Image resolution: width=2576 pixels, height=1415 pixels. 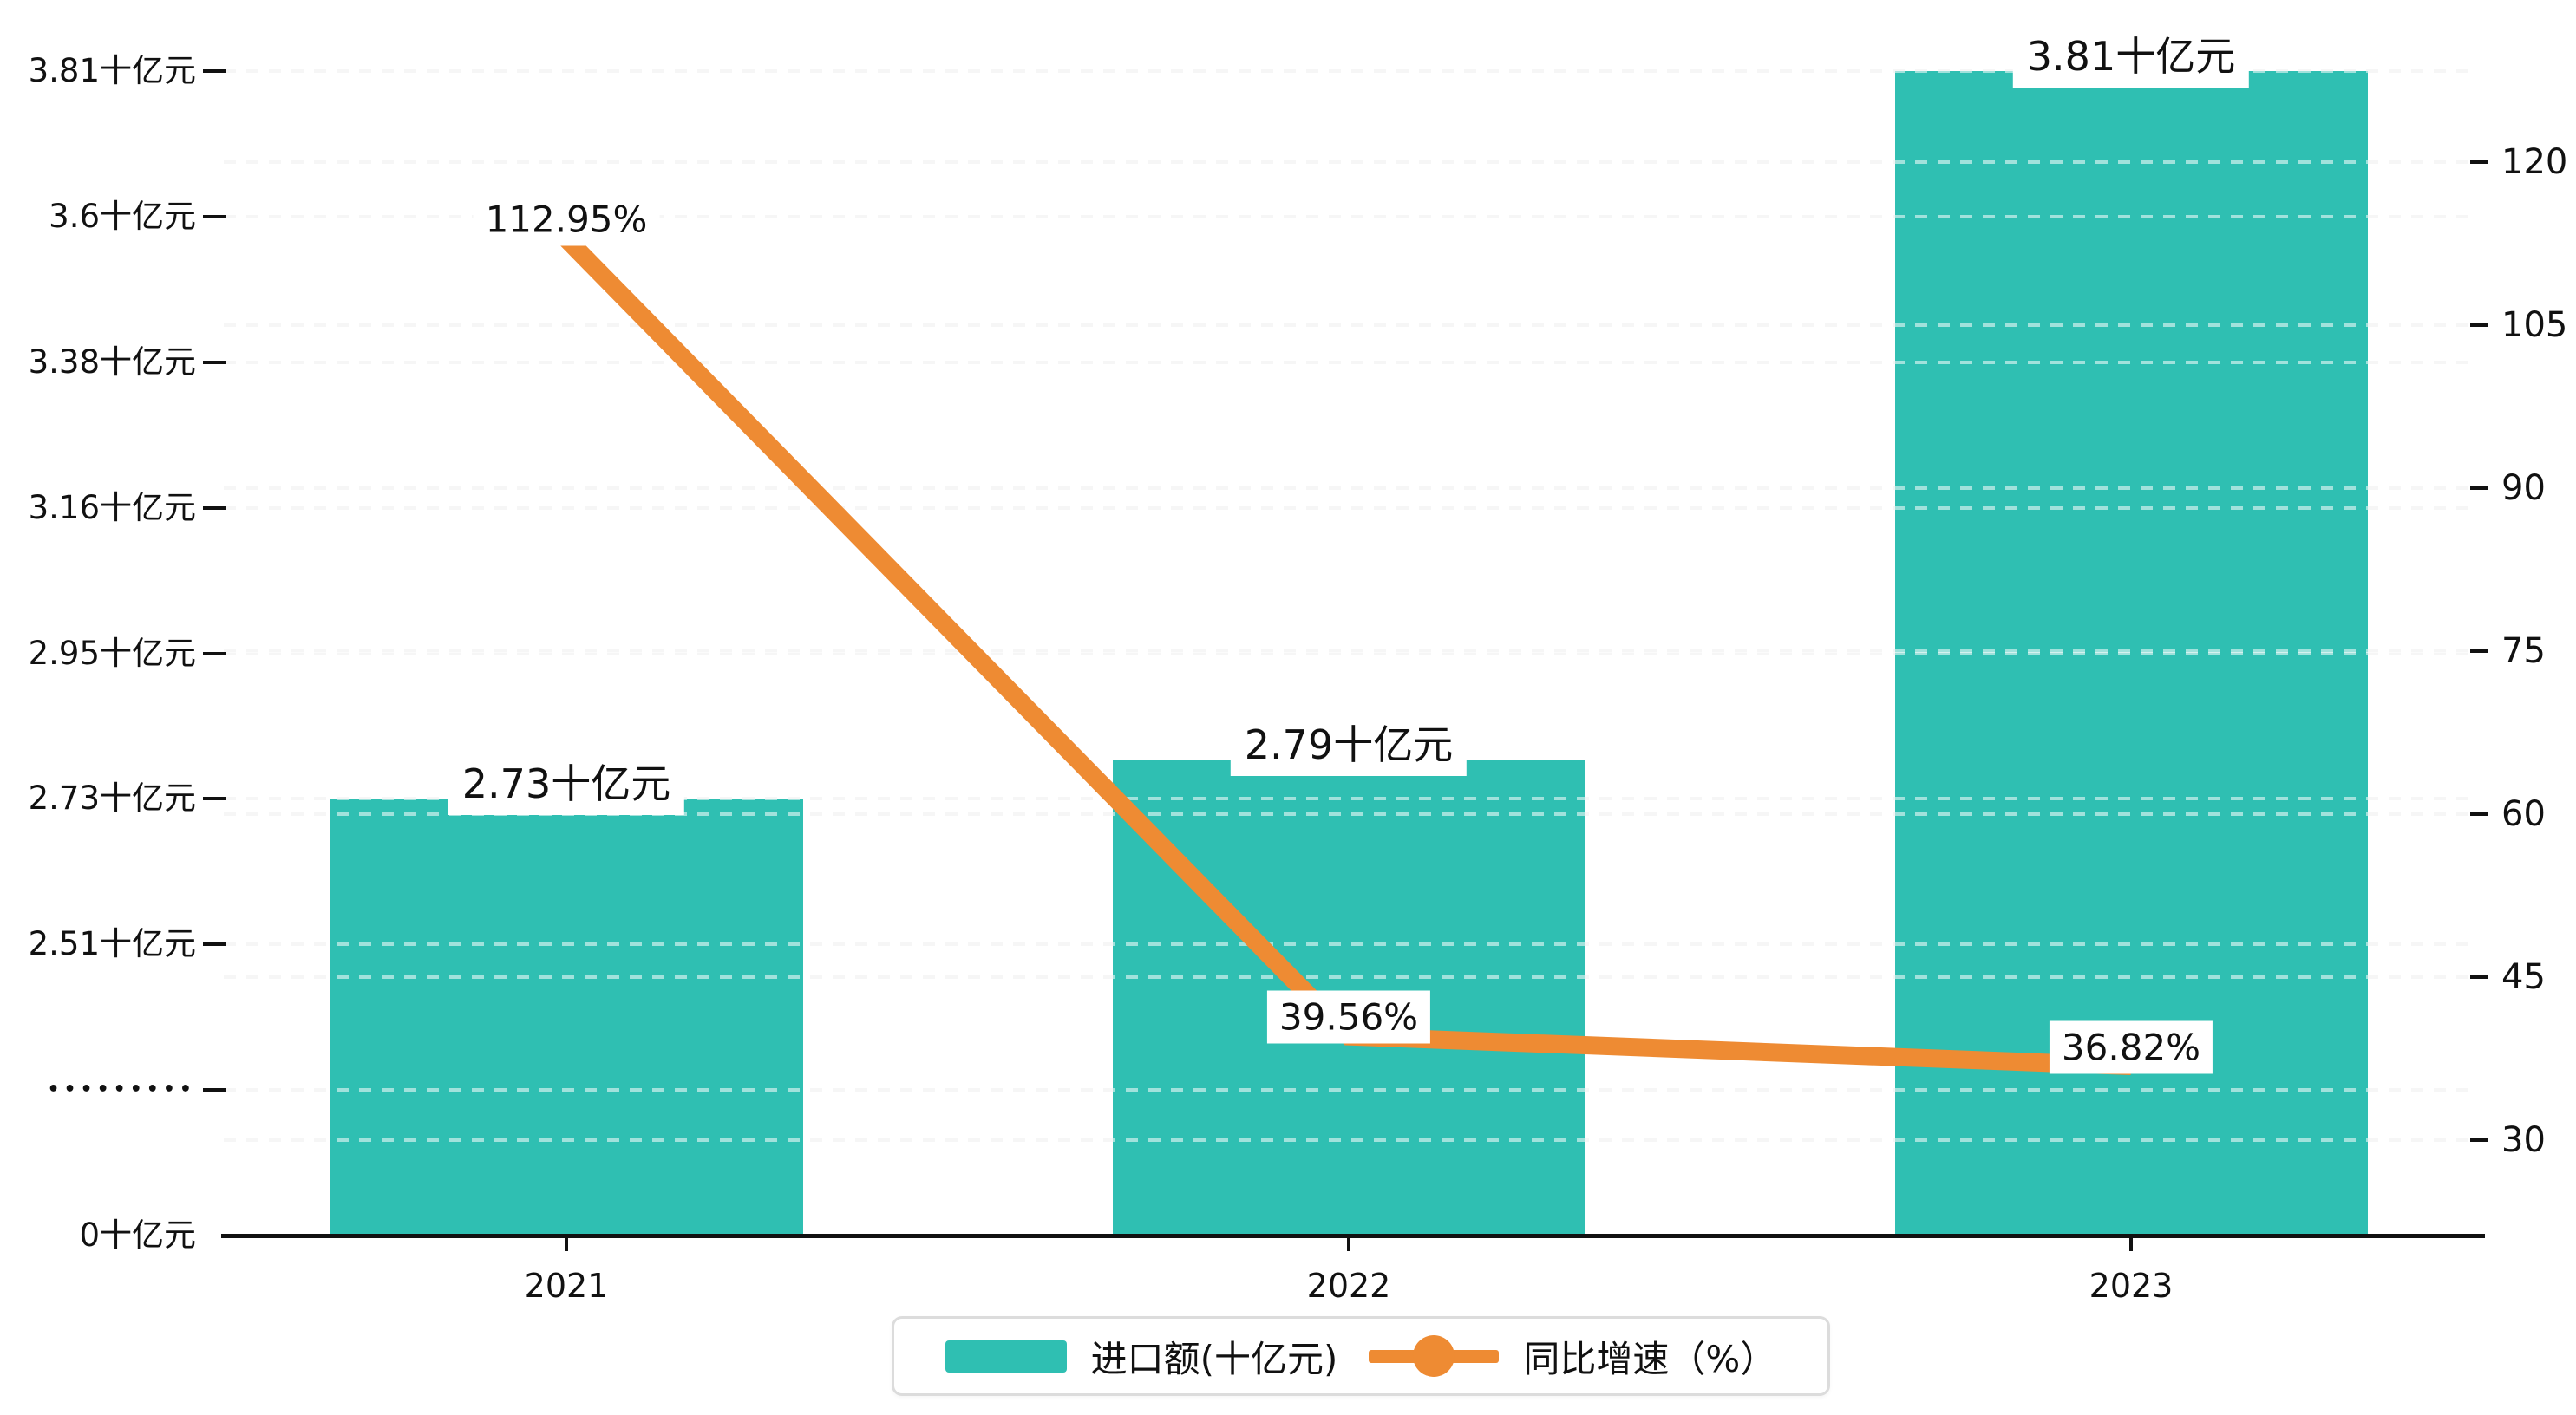 I want to click on legend-item-imports: 进口额(十亿元), so click(x=1141, y=1356).